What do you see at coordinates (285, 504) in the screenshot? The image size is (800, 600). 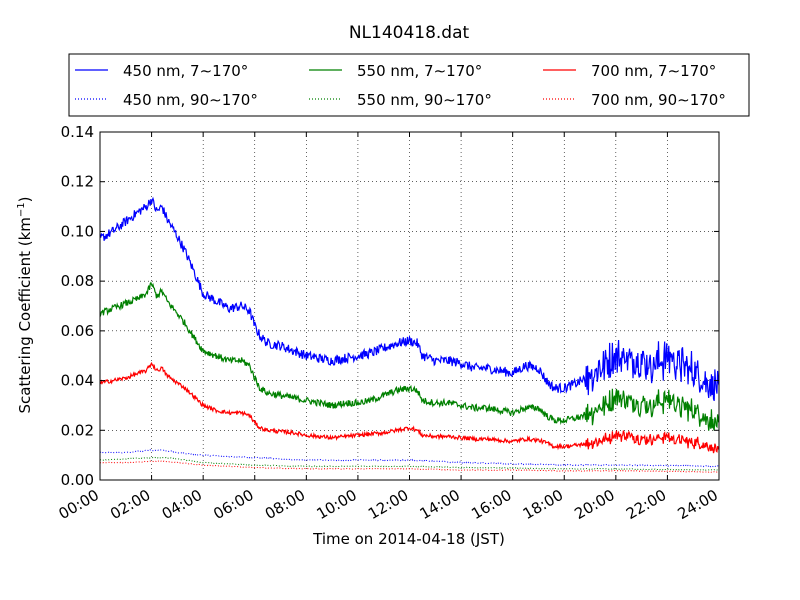 I see `x-tick-label: 08:00` at bounding box center [285, 504].